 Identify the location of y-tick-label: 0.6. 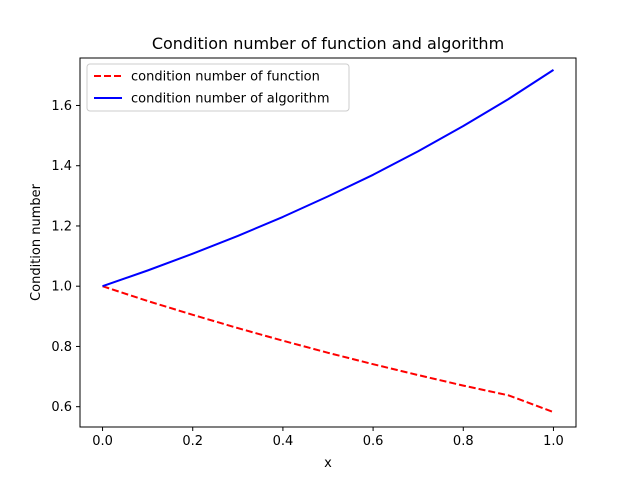
(61, 407).